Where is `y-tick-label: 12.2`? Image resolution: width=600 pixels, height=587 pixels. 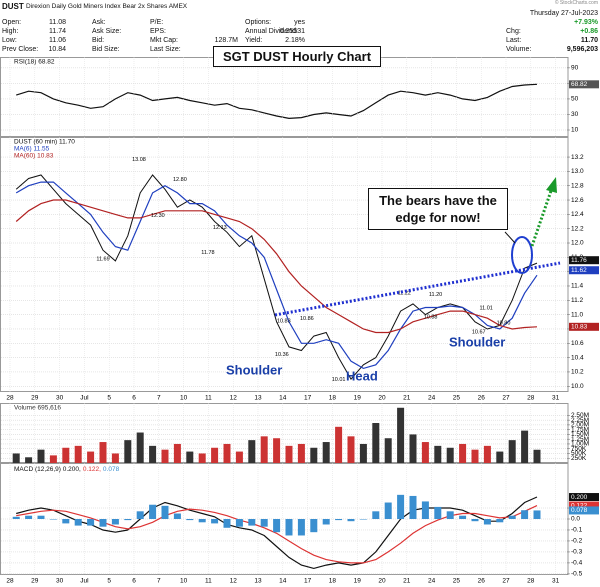
y-tick-label: 12.2 is located at coordinates (577, 228).